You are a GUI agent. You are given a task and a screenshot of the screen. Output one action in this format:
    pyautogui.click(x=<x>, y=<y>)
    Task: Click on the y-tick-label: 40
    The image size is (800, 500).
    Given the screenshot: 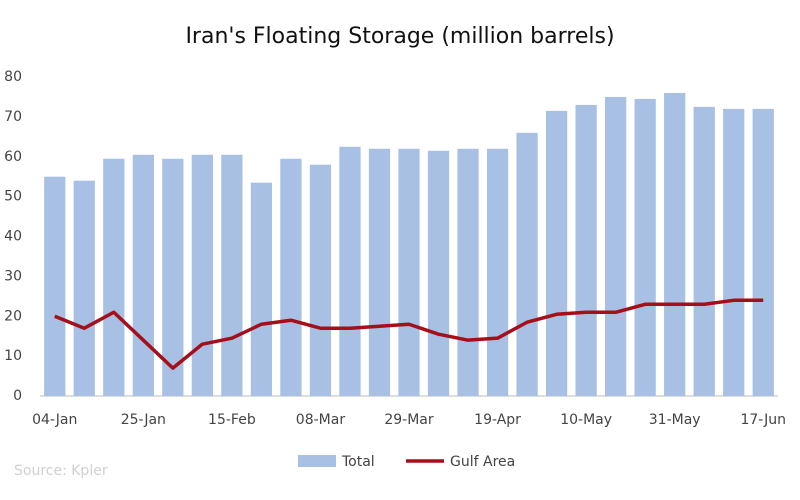 What is the action you would take?
    pyautogui.click(x=13, y=237)
    